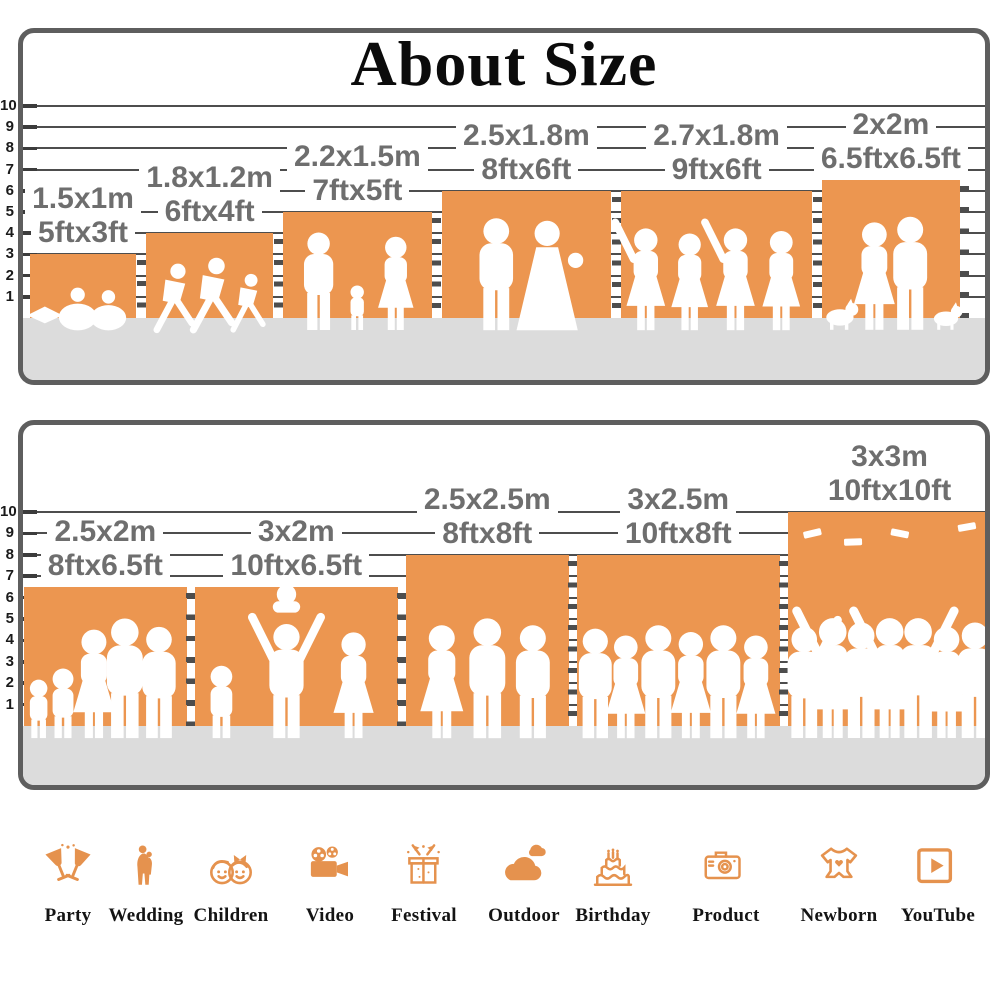 The width and height of the screenshot is (1000, 1000). Describe the element at coordinates (68, 915) in the screenshot. I see `category-label: Party` at that location.